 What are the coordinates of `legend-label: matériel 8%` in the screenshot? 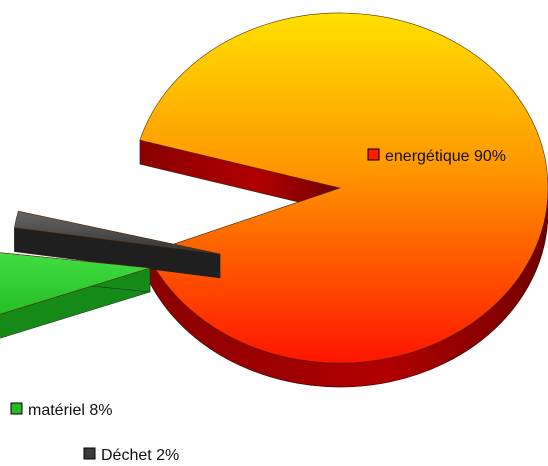 It's located at (70, 410).